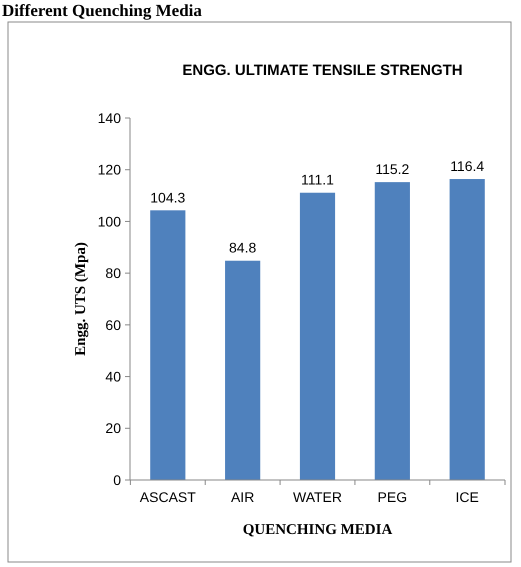  What do you see at coordinates (110, 221) in the screenshot?
I see `y-tick-label: 100` at bounding box center [110, 221].